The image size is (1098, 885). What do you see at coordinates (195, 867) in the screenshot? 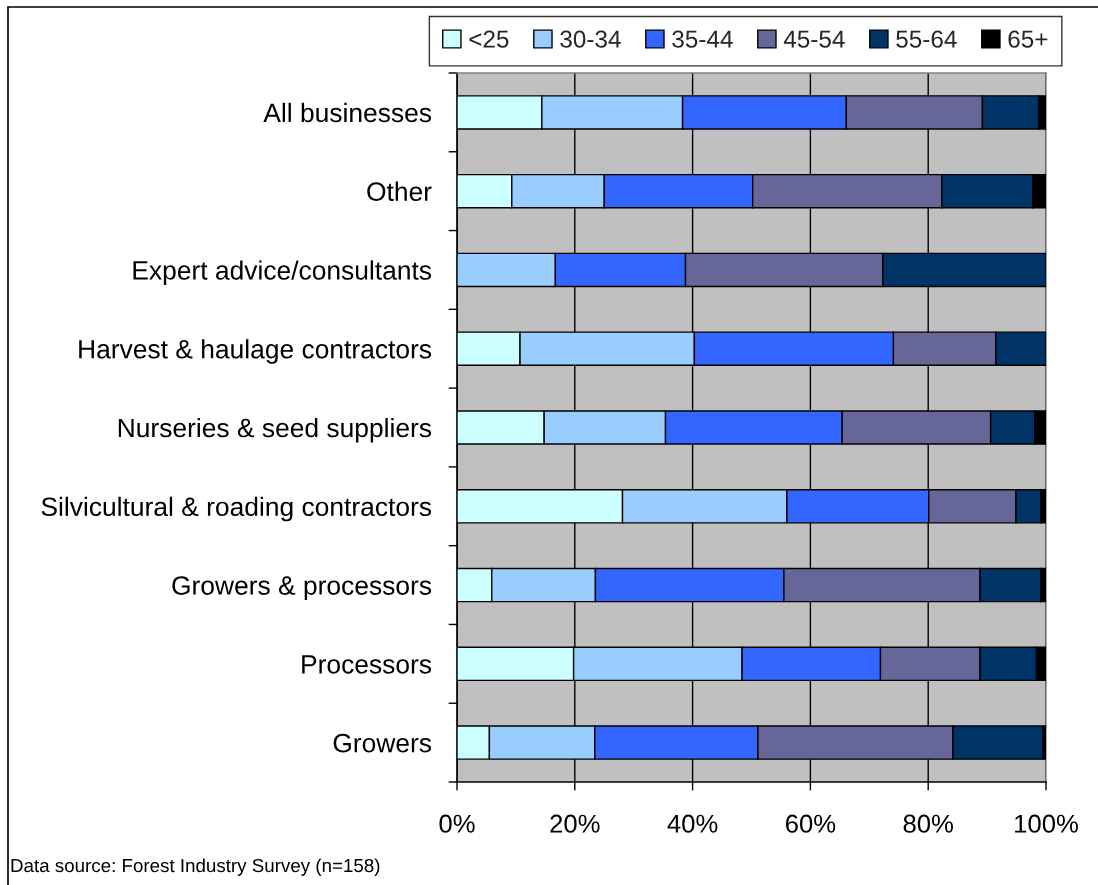
I see `source-note: Data source: Forest Industry Survey (n=158)` at bounding box center [195, 867].